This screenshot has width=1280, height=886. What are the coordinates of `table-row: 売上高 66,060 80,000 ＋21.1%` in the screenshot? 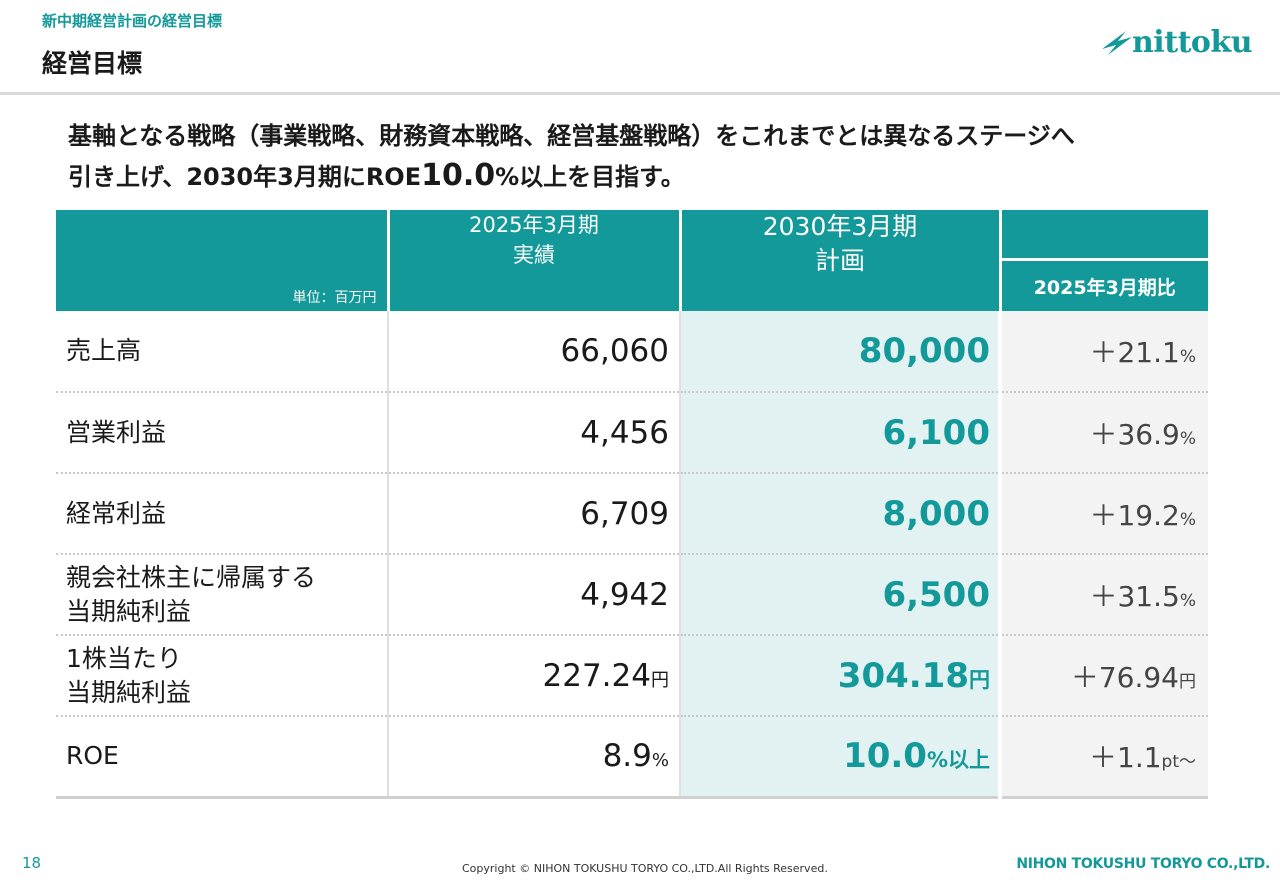 It's located at (632, 352).